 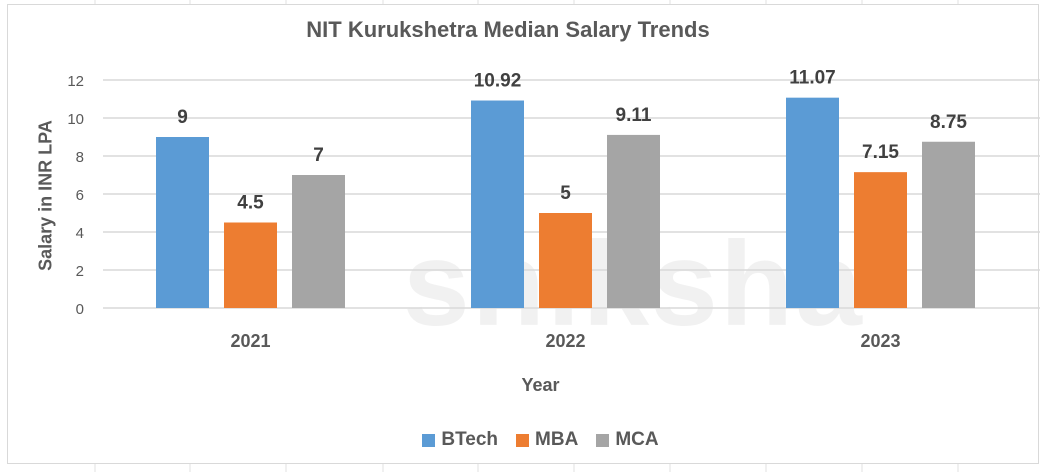 What do you see at coordinates (250, 203) in the screenshot?
I see `data-label: 4.5` at bounding box center [250, 203].